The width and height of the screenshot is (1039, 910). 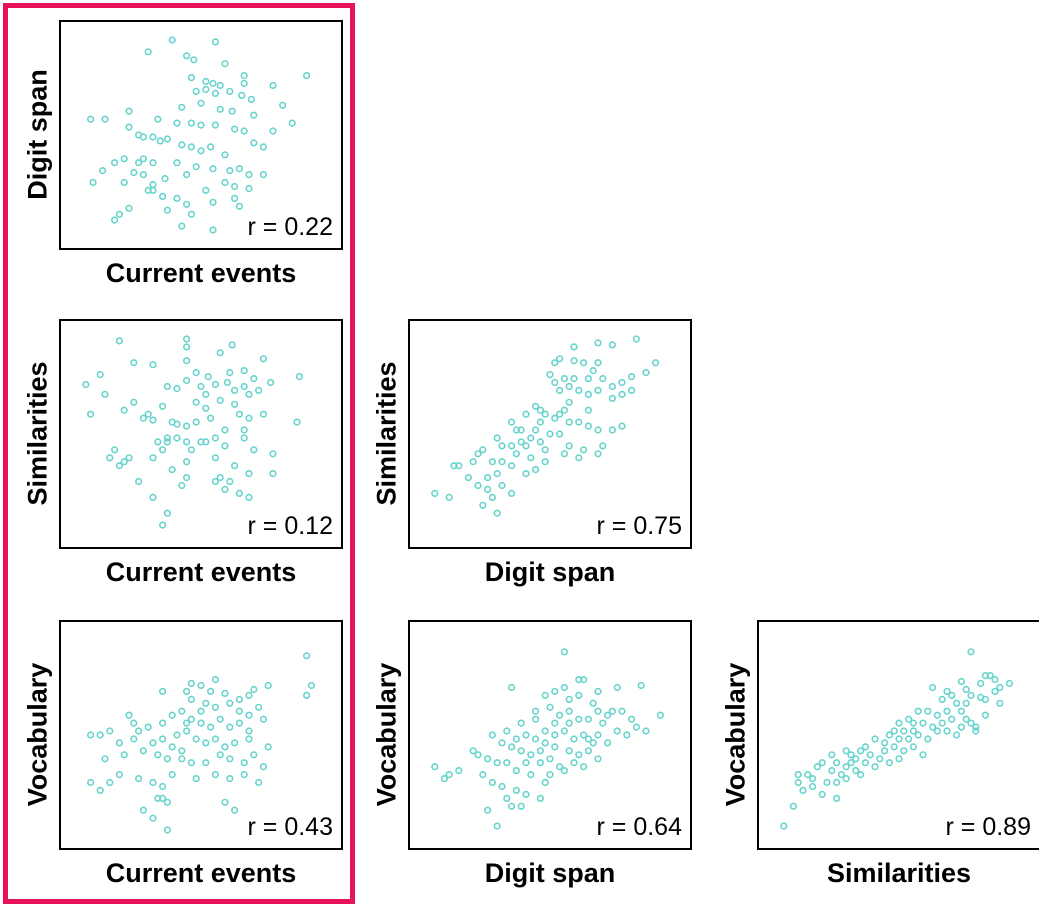 I want to click on x-axis-label: Digit span, so click(x=550, y=873).